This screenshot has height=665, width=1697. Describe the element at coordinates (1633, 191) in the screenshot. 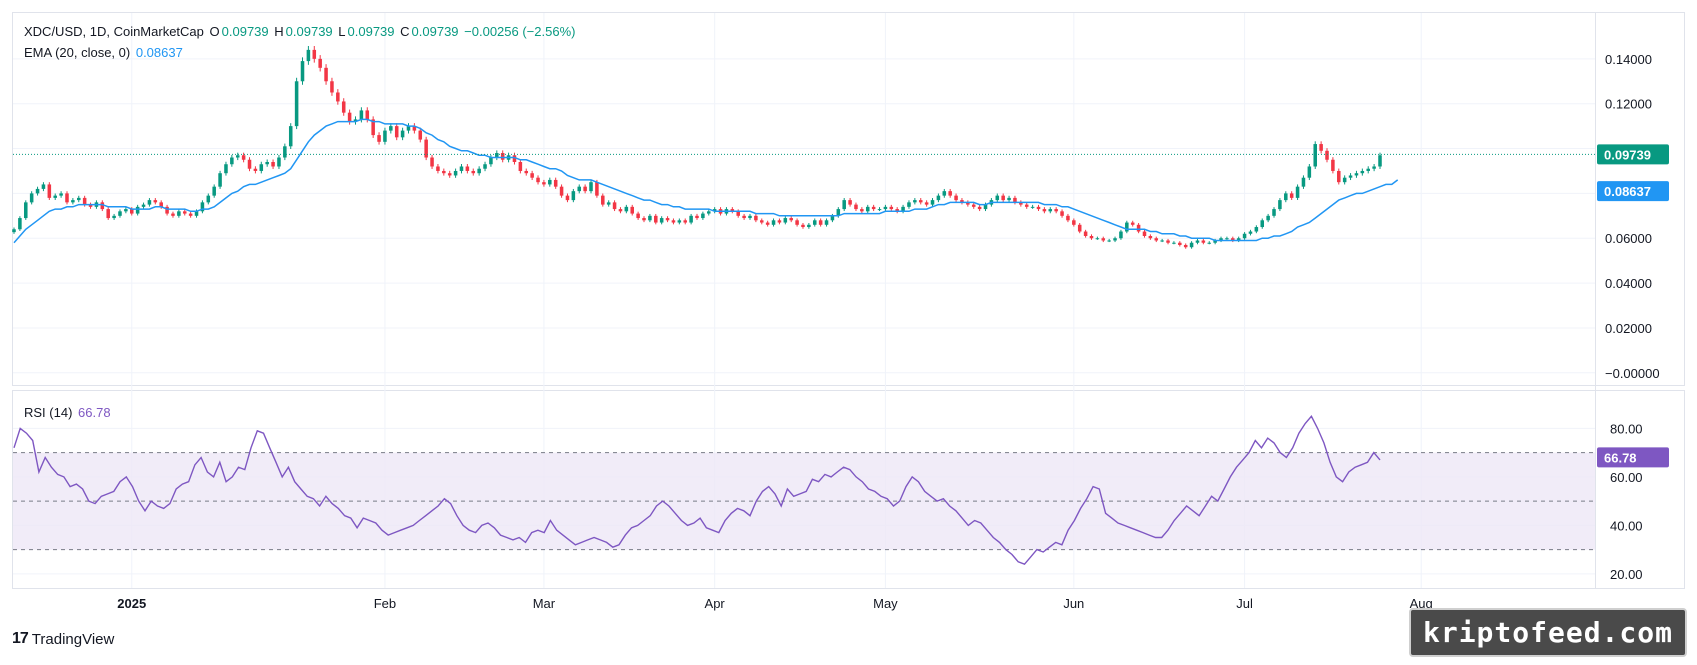

I see `ema-price-tag: 0.08637` at that location.